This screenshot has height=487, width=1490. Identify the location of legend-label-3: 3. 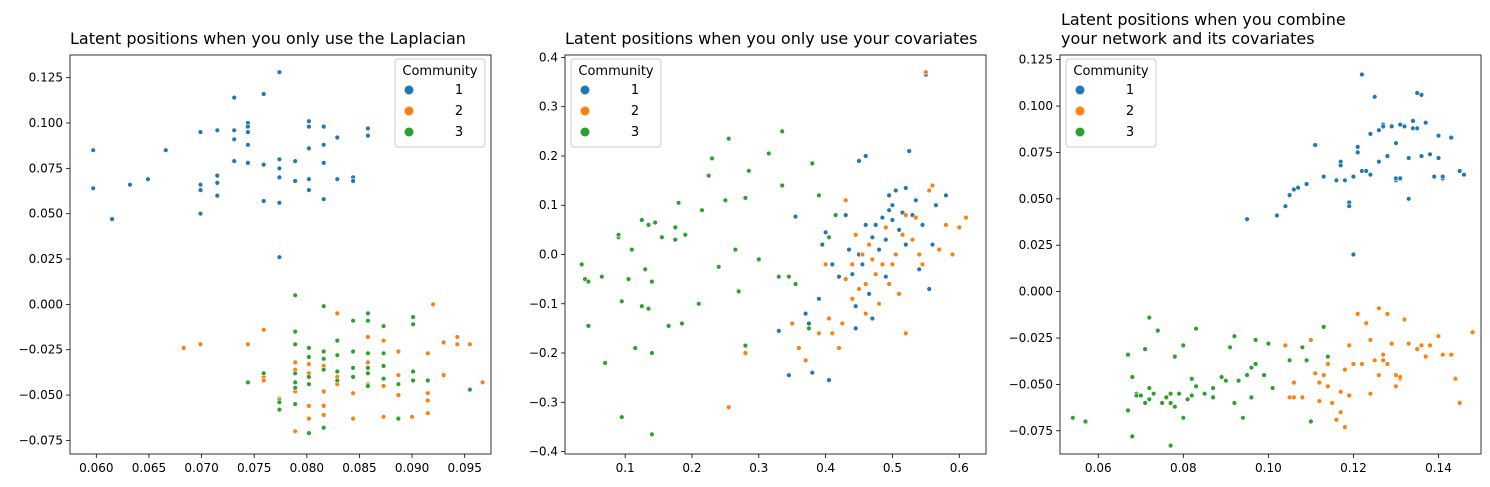
(459, 132).